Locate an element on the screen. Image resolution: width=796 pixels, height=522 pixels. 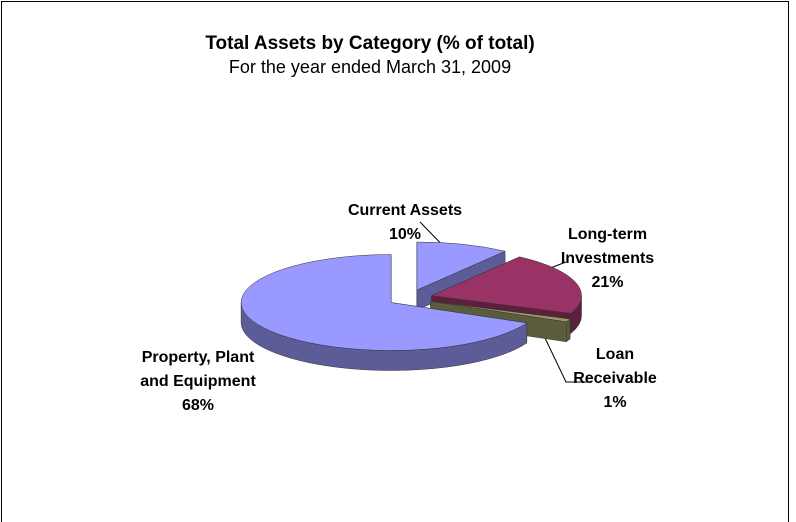
category-label: Current Assets is located at coordinates (405, 210).